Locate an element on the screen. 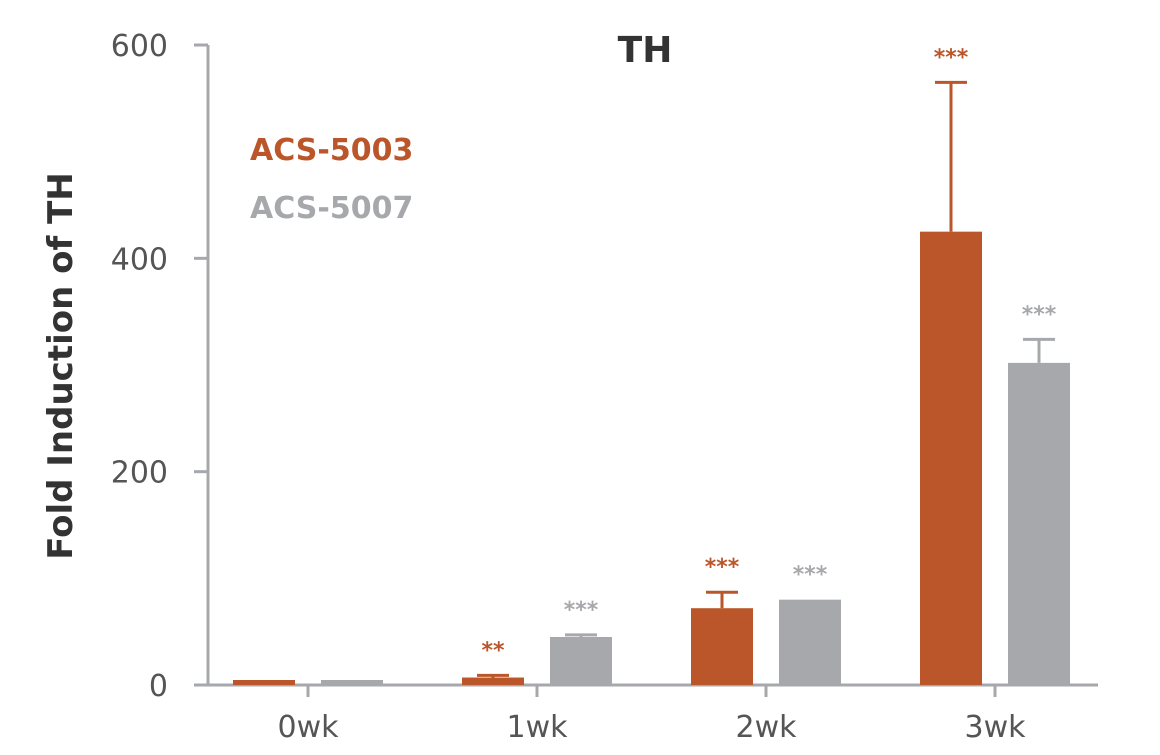 This screenshot has height=755, width=1160. y-tick-label: 400 is located at coordinates (139, 259).